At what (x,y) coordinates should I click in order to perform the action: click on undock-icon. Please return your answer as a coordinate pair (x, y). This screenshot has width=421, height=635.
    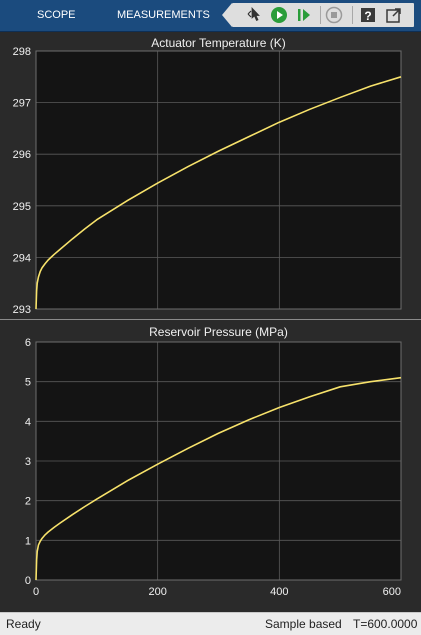
    Looking at the image, I should click on (394, 15).